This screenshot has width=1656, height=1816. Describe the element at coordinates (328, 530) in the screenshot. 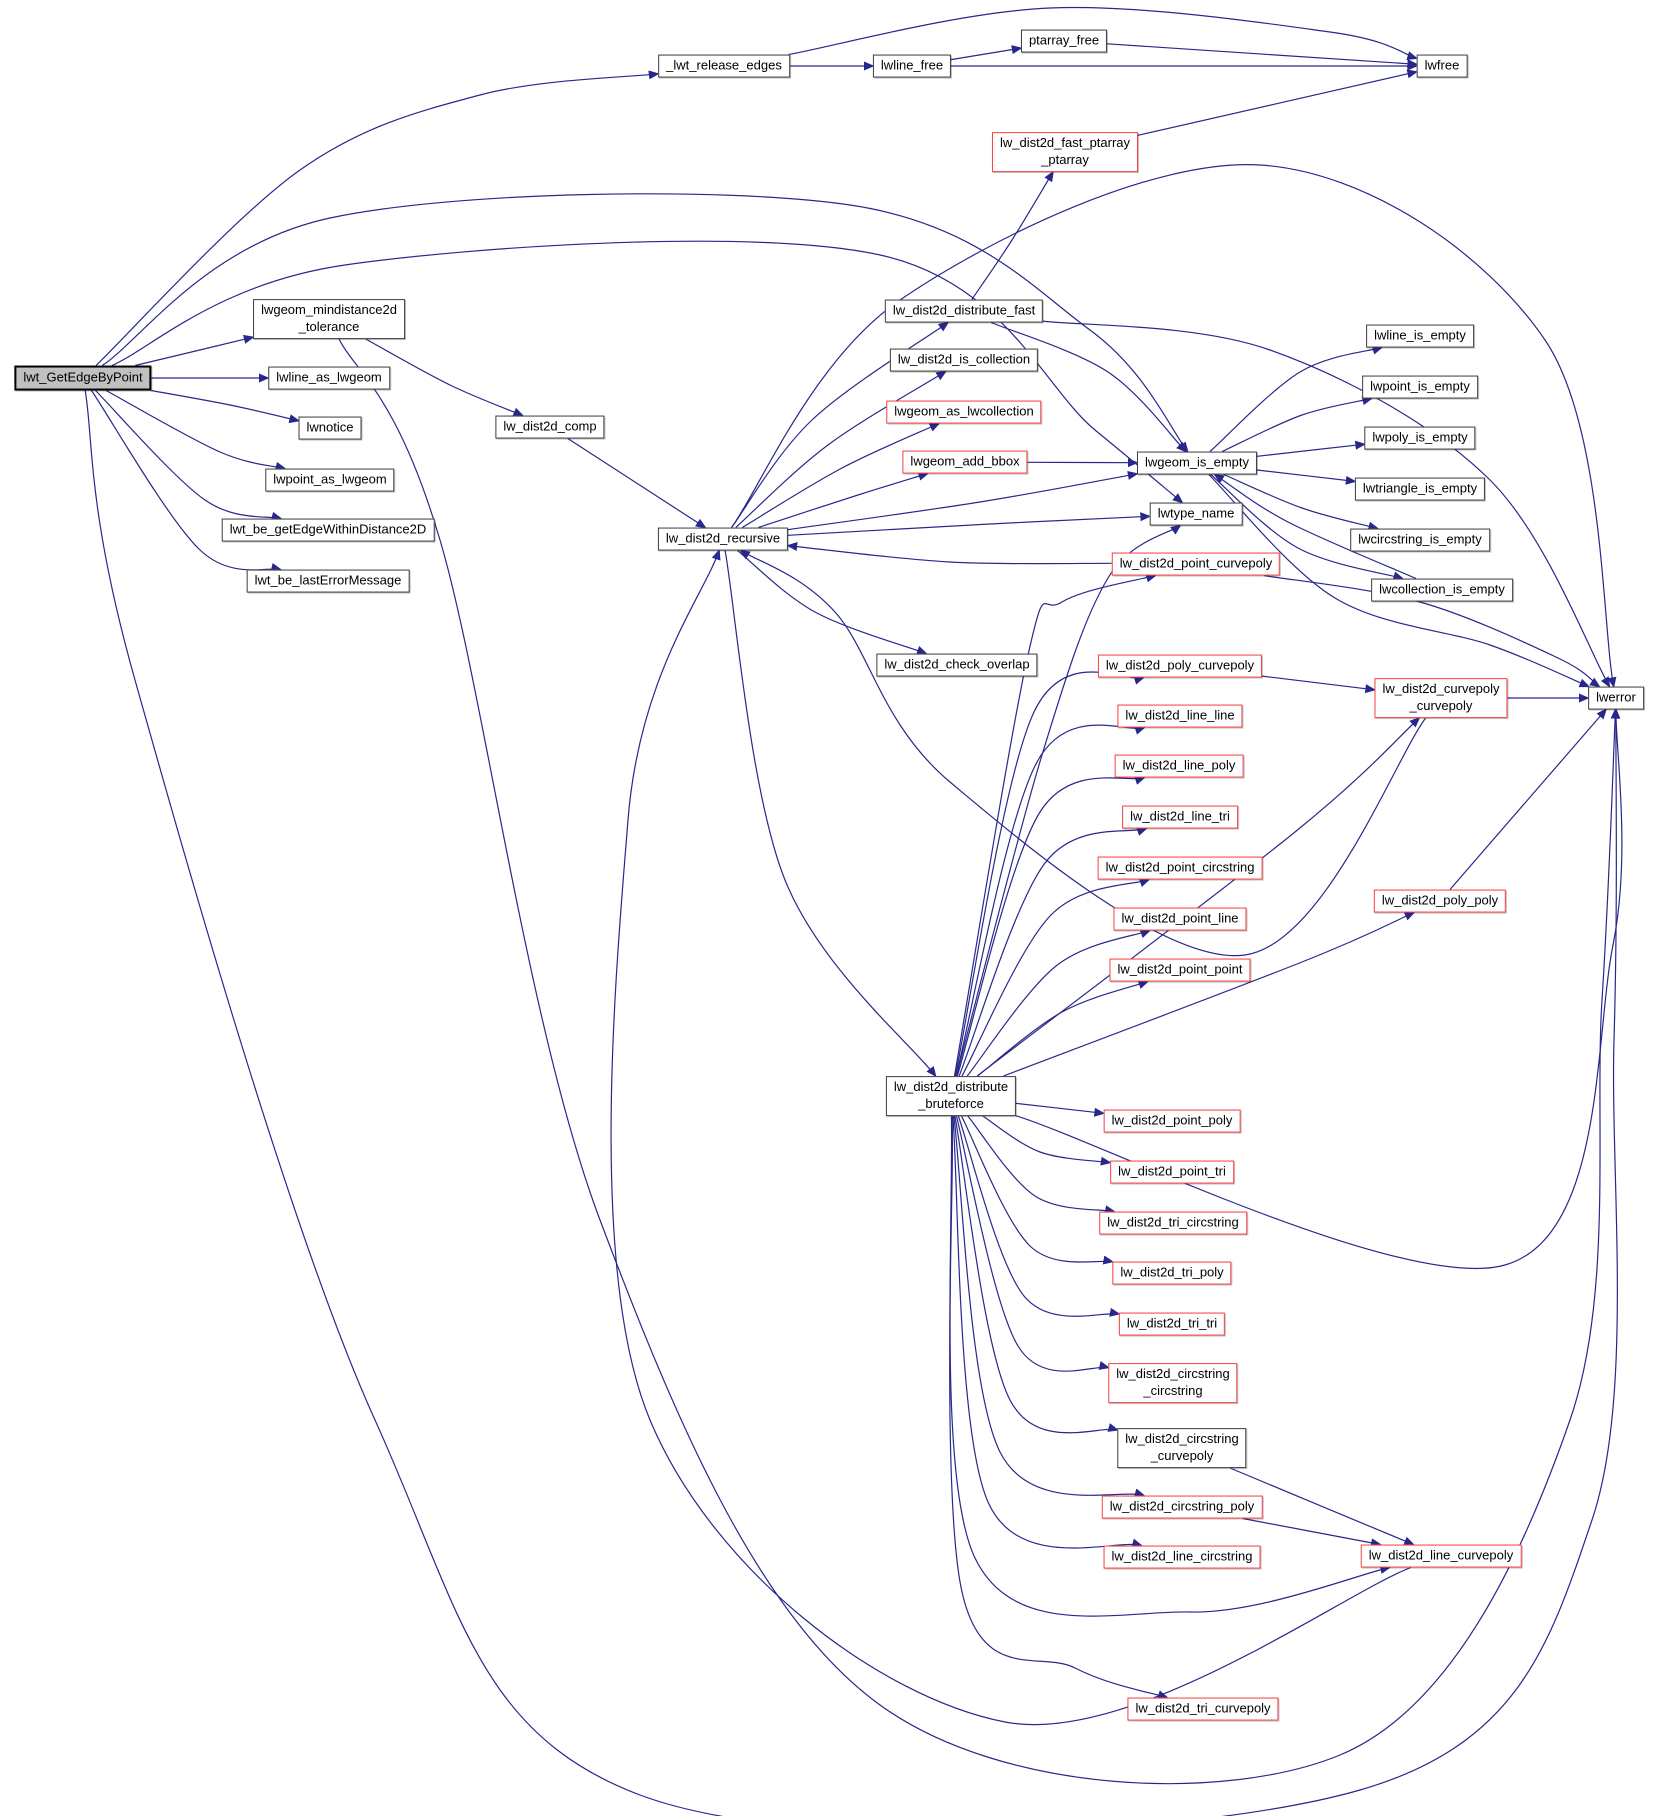

I see `node-getedge: lwt_be_getEdgeWithinDistance2D` at that location.